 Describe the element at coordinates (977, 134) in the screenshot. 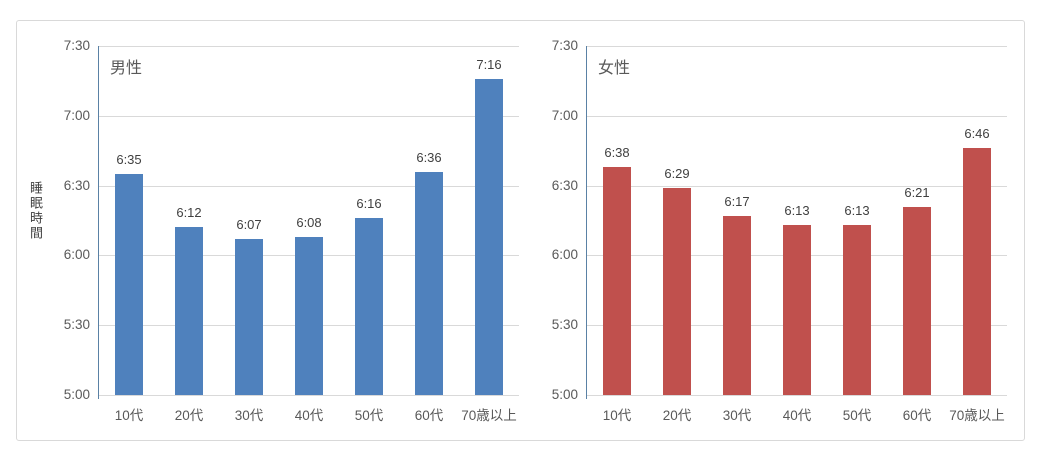

I see `bar-value-label: 6:46` at that location.